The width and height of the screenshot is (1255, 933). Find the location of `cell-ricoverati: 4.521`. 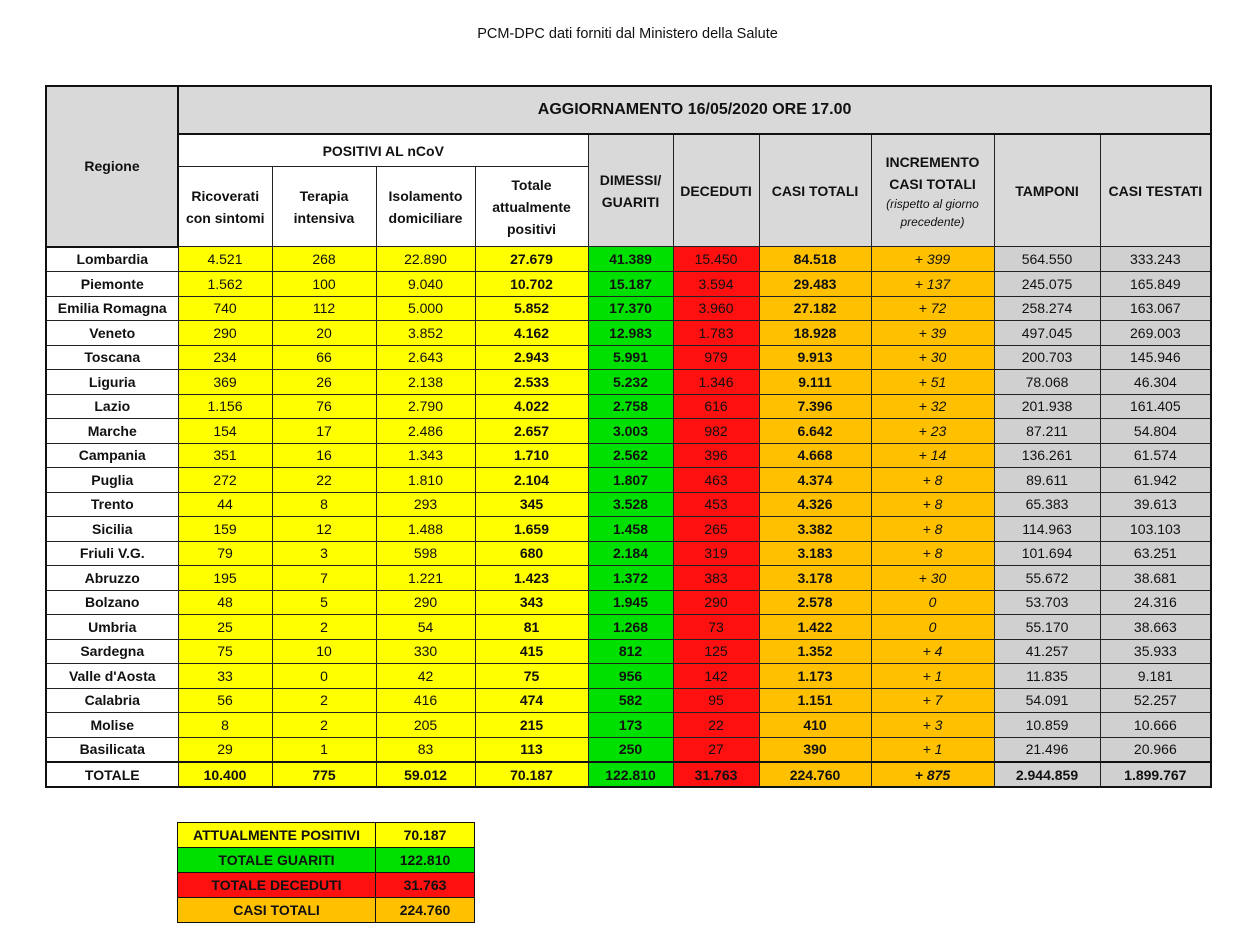

cell-ricoverati: 4.521 is located at coordinates (225, 259).